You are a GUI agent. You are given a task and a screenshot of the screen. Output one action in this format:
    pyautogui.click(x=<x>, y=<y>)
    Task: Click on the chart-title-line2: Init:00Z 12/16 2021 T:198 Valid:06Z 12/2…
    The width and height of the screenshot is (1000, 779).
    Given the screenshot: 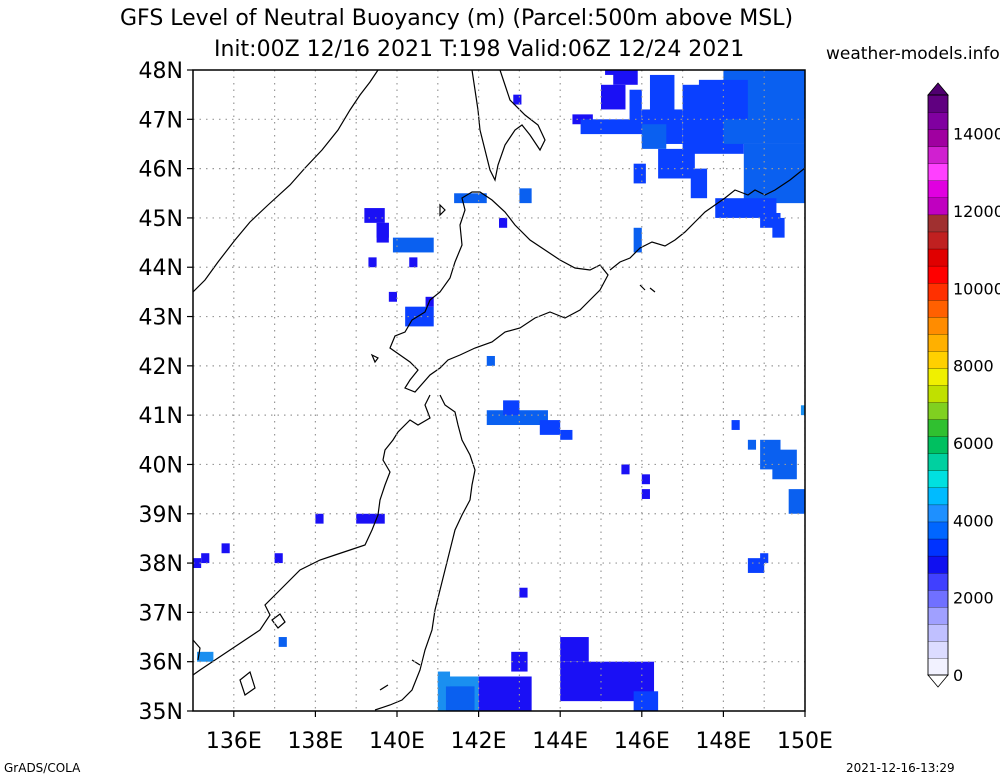 What is the action you would take?
    pyautogui.click(x=479, y=49)
    